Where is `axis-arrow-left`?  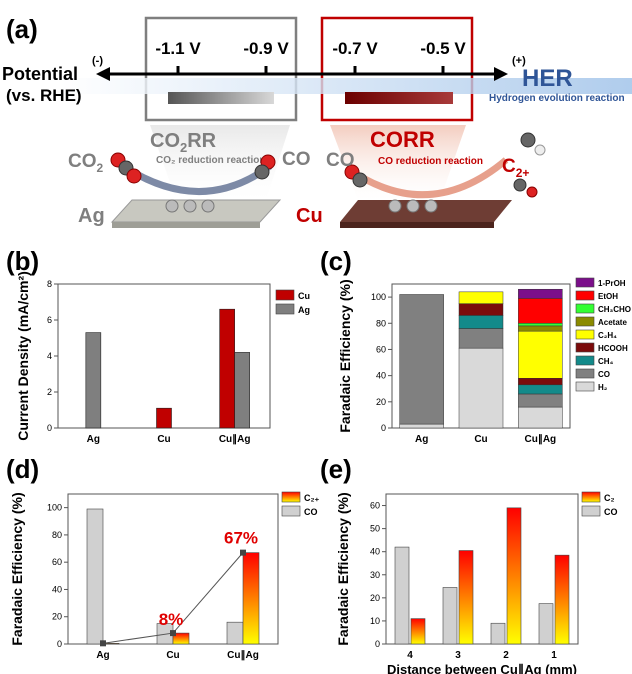
axis-arrow-left is located at coordinates (103, 74).